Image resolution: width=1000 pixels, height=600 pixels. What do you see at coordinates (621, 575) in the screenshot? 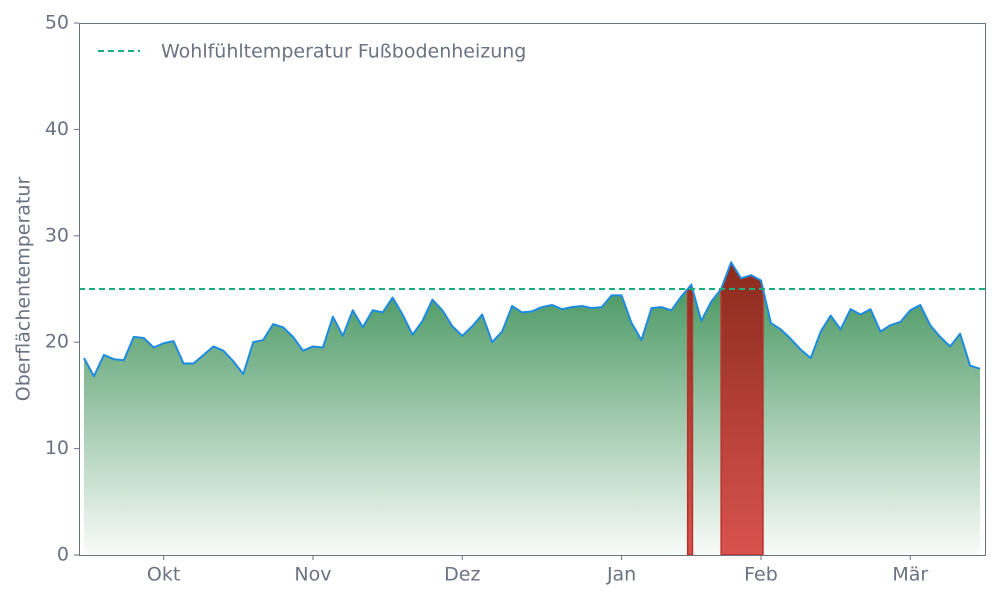
I see `x-tick-label: Jan` at bounding box center [621, 575].